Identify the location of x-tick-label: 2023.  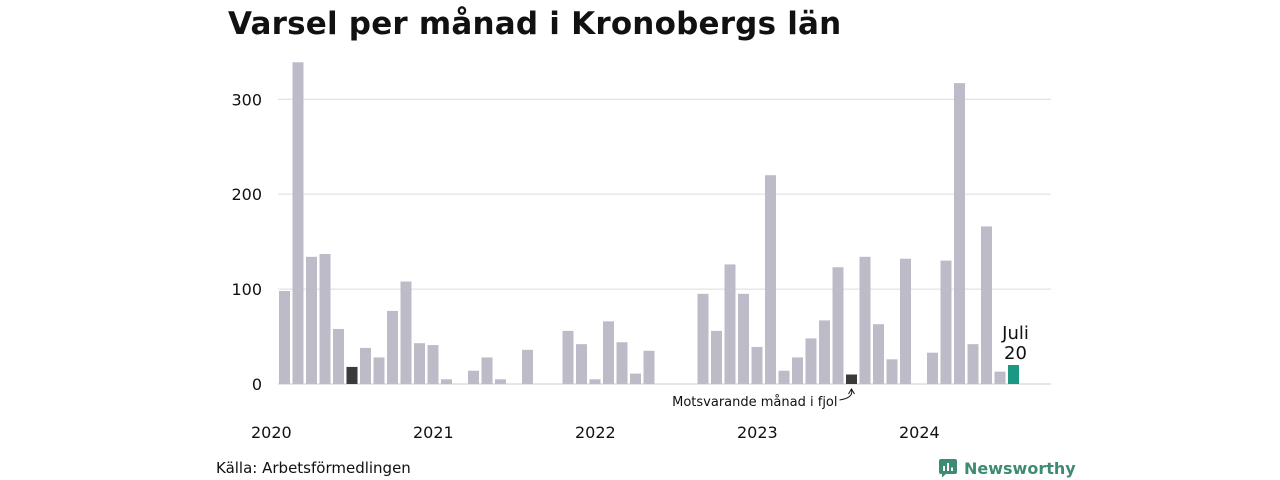
(757, 432).